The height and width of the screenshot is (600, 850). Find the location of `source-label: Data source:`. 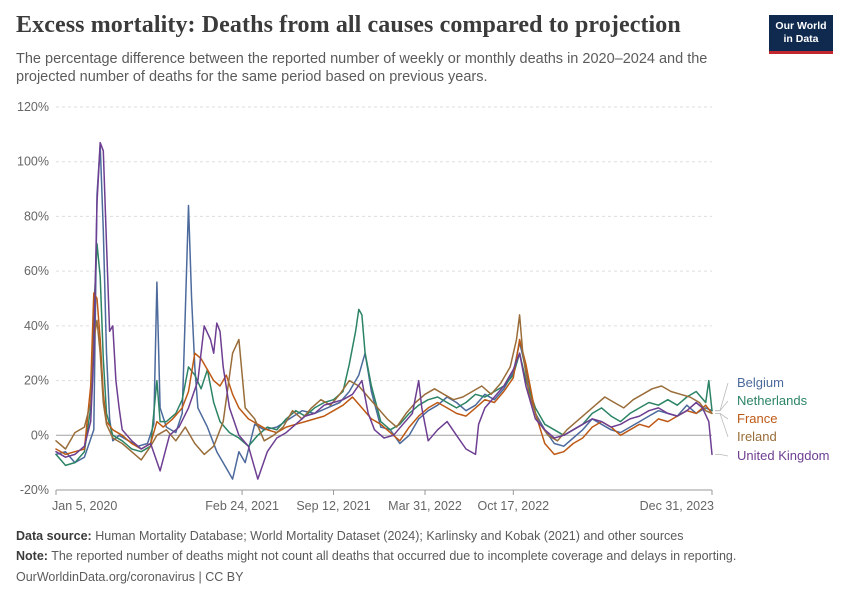

source-label: Data source: is located at coordinates (54, 536).